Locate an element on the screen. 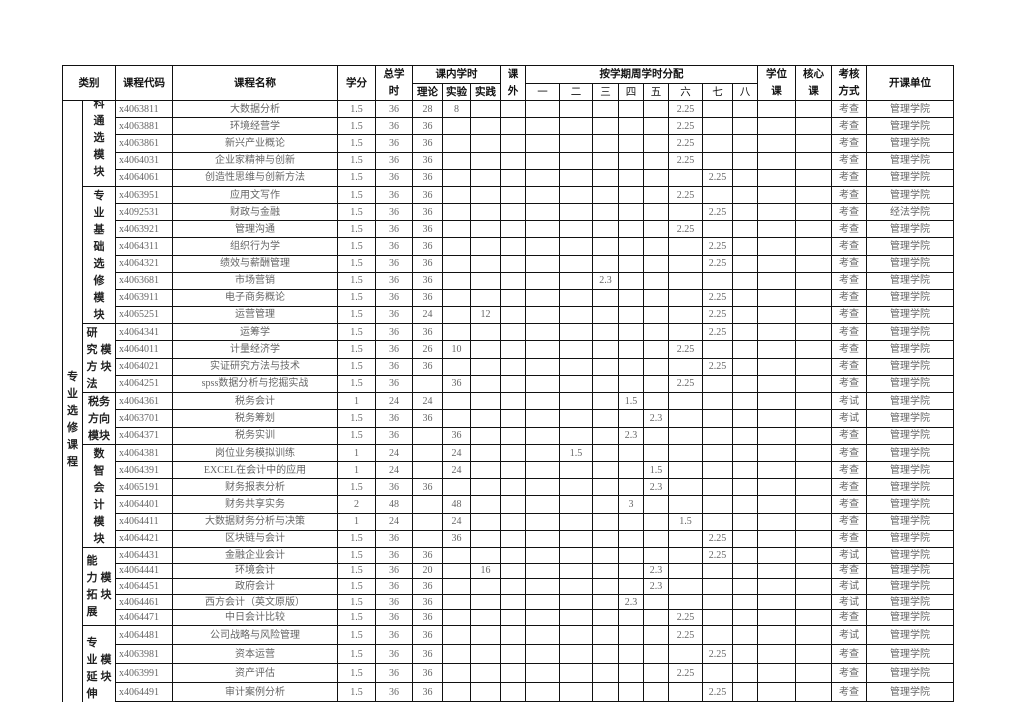 This screenshot has width=1024, height=723. theory-hours: 28 is located at coordinates (427, 109).